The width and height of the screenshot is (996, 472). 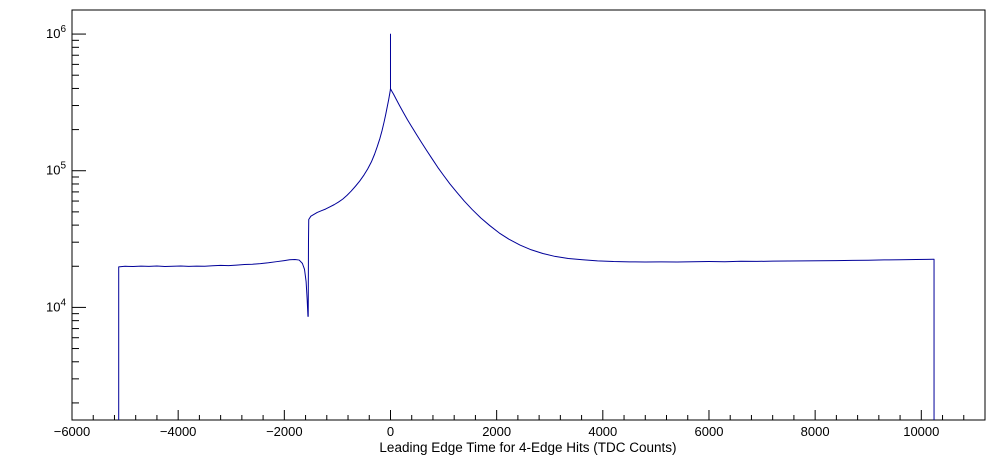 What do you see at coordinates (56, 32) in the screenshot?
I see `y-tick-label: 10⁶` at bounding box center [56, 32].